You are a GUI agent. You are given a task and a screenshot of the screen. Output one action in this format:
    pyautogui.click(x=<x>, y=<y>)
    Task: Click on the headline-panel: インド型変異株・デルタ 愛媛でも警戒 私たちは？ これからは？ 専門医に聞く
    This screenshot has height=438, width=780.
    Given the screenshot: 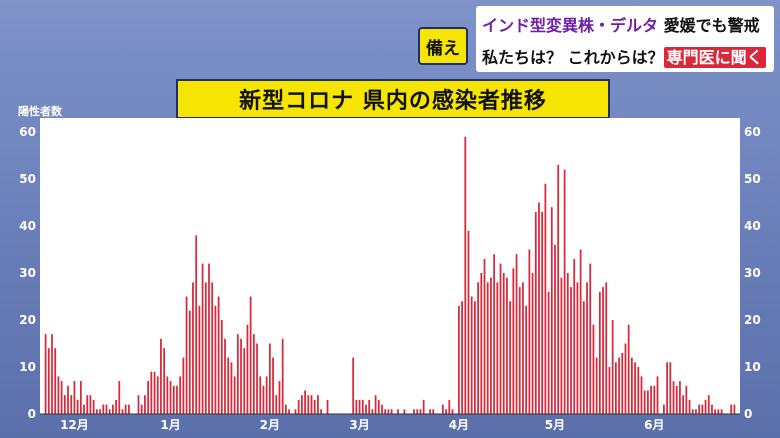 What is the action you would take?
    pyautogui.click(x=625, y=39)
    